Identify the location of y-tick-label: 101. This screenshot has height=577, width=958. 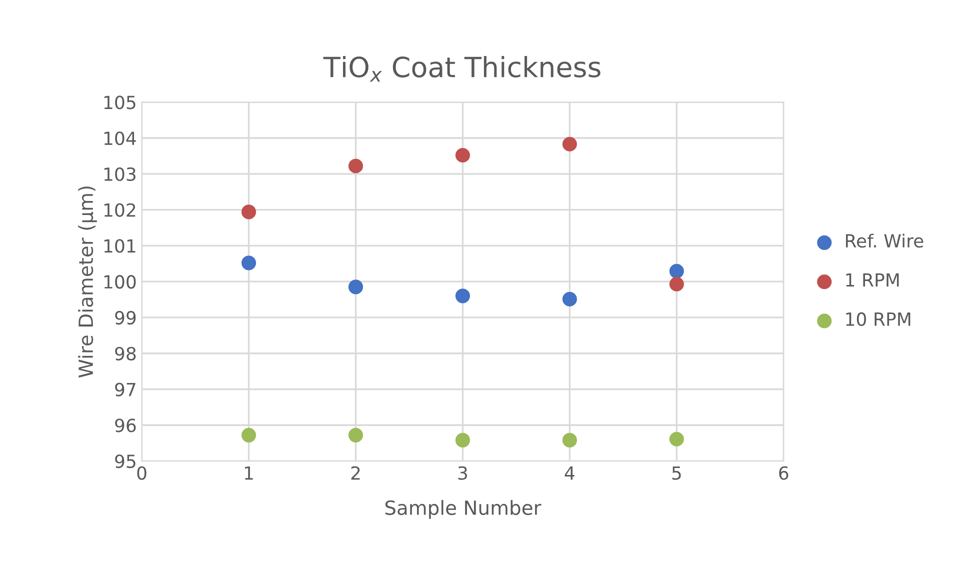
(120, 246).